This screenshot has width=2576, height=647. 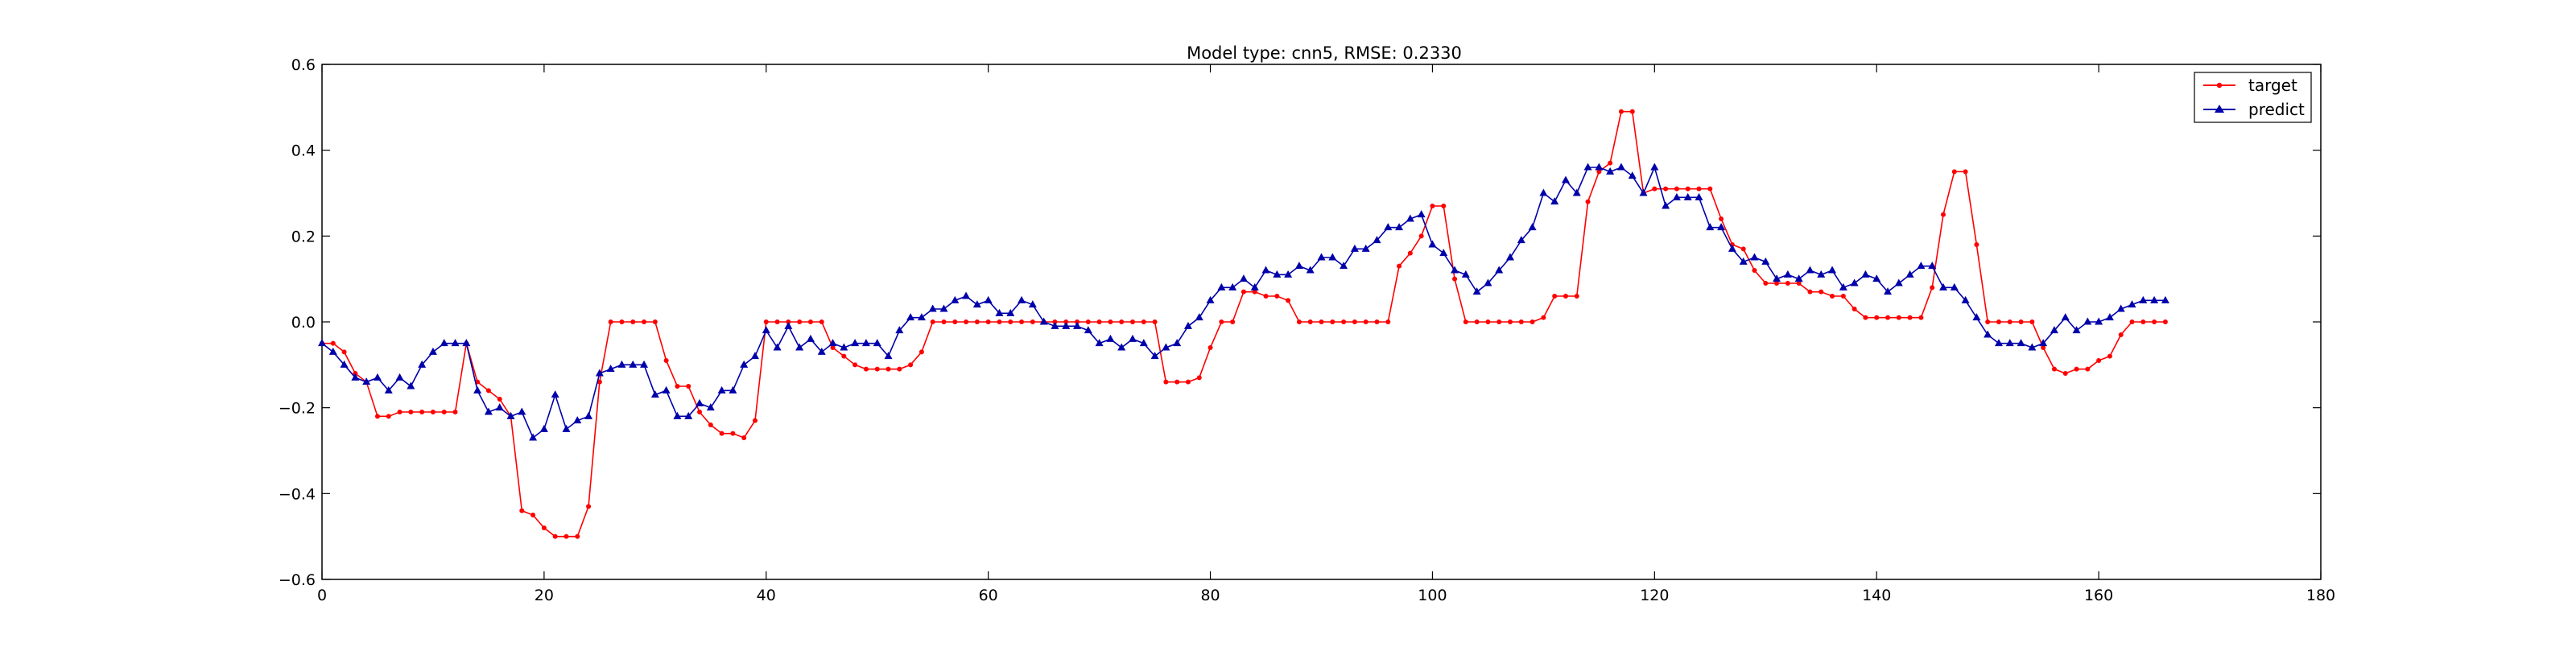 What do you see at coordinates (303, 65) in the screenshot?
I see `y-tick-label: 0.6` at bounding box center [303, 65].